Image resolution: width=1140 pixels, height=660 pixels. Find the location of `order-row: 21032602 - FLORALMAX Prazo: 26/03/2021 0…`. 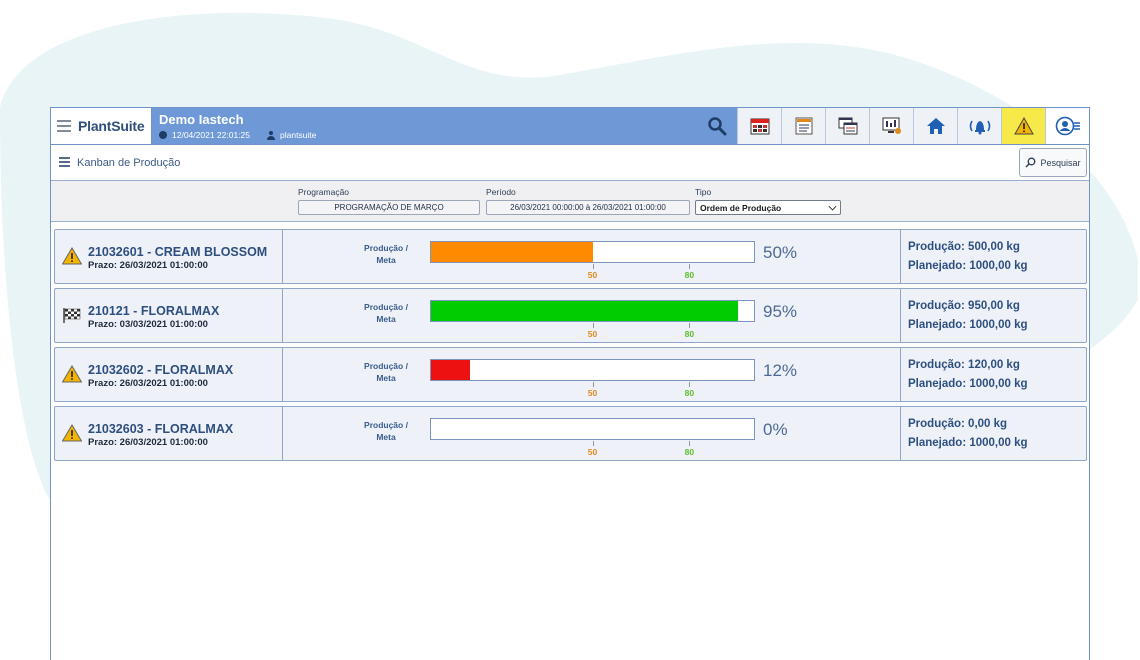

order-row: 21032602 - FLORALMAX Prazo: 26/03/2021 0… is located at coordinates (570, 374).